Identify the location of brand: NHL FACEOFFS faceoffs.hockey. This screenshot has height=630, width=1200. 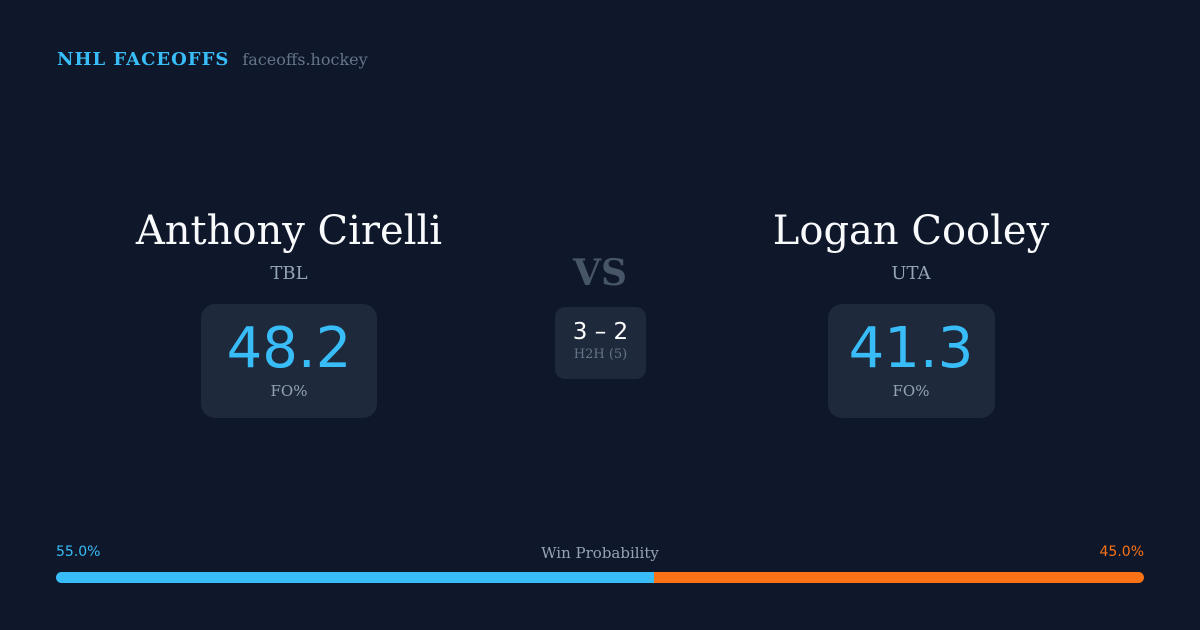
(212, 59).